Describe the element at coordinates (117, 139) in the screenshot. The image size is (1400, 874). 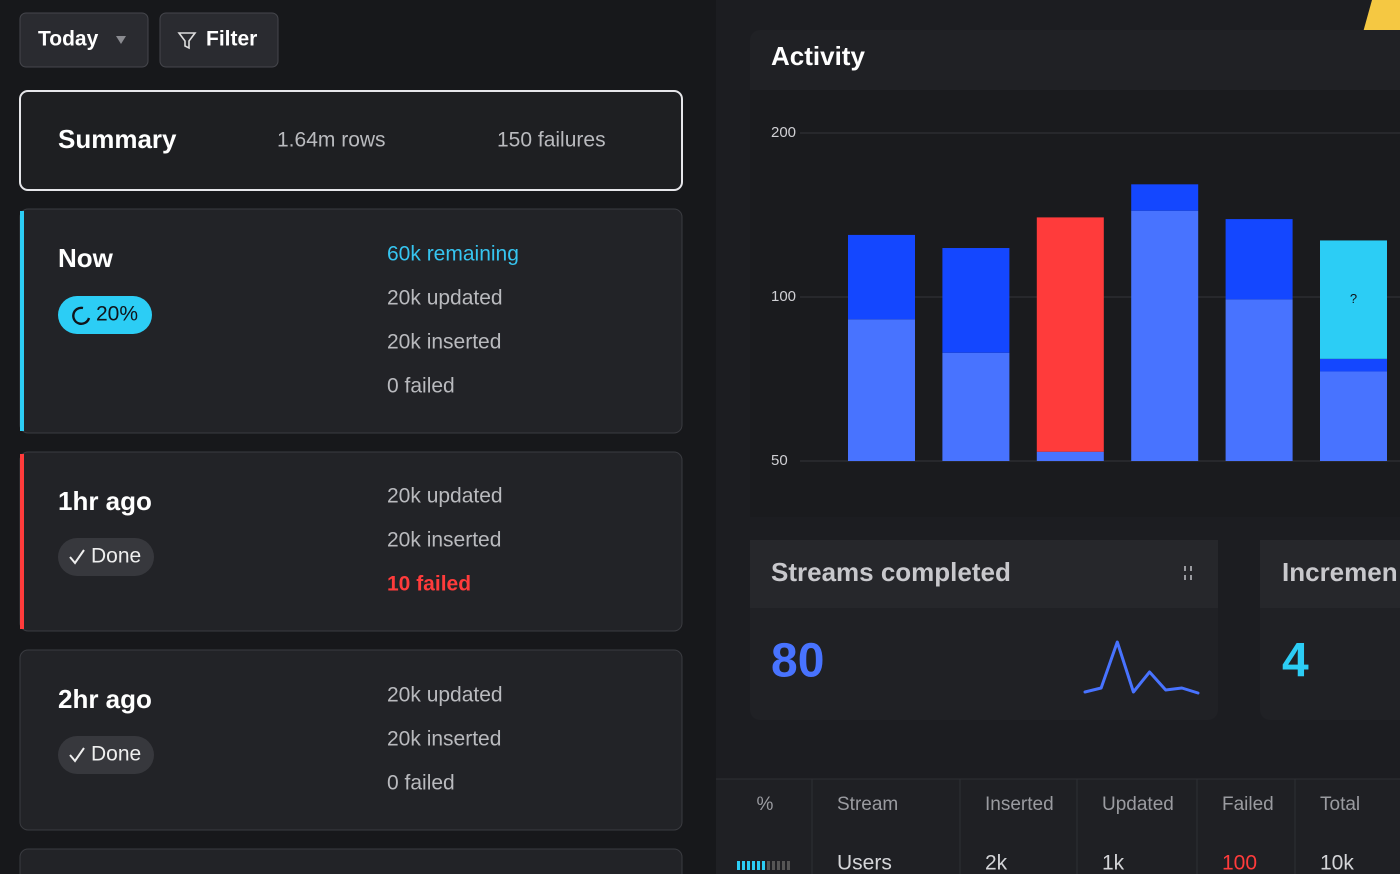
I see `summary-title: Summary` at that location.